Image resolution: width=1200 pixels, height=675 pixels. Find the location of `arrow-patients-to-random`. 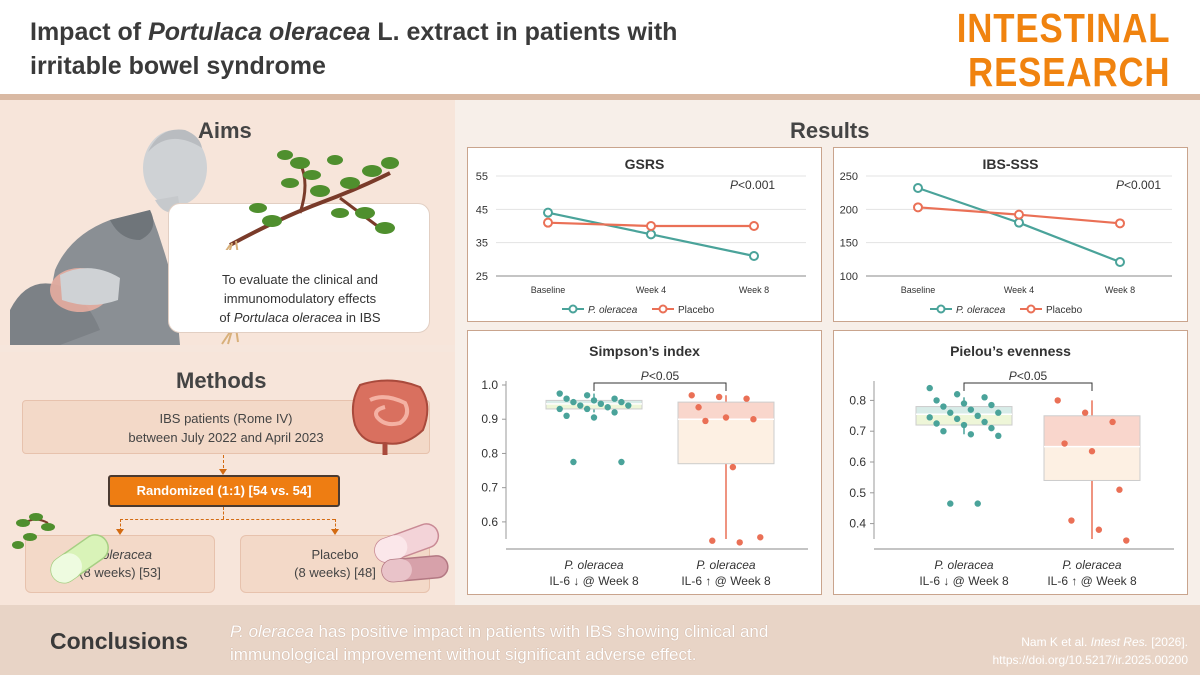

arrow-patients-to-random is located at coordinates (223, 464).